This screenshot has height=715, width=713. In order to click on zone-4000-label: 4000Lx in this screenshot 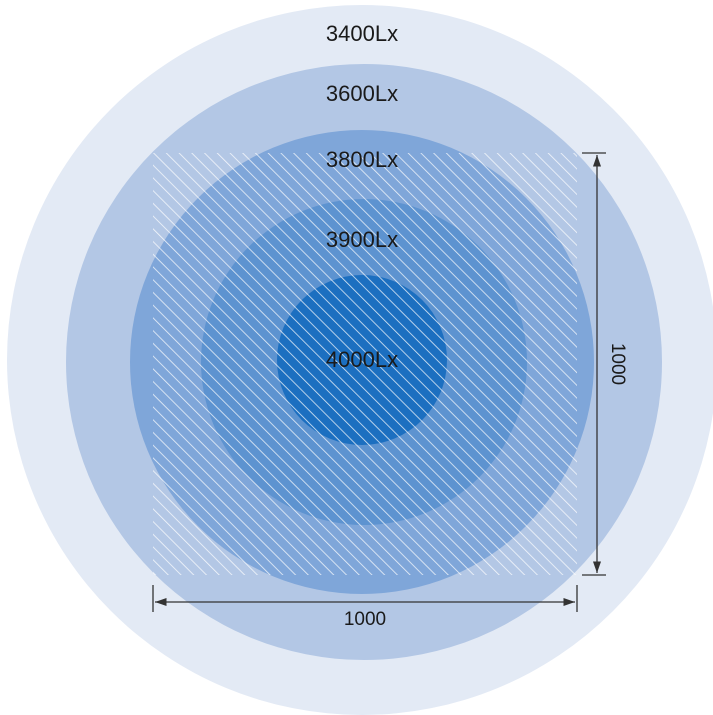, I will do `click(362, 359)`.